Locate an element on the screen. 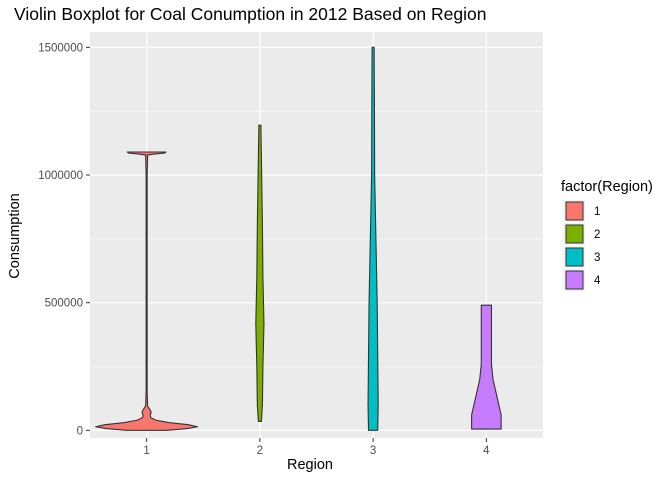  x-tick-label: 1 is located at coordinates (146, 451).